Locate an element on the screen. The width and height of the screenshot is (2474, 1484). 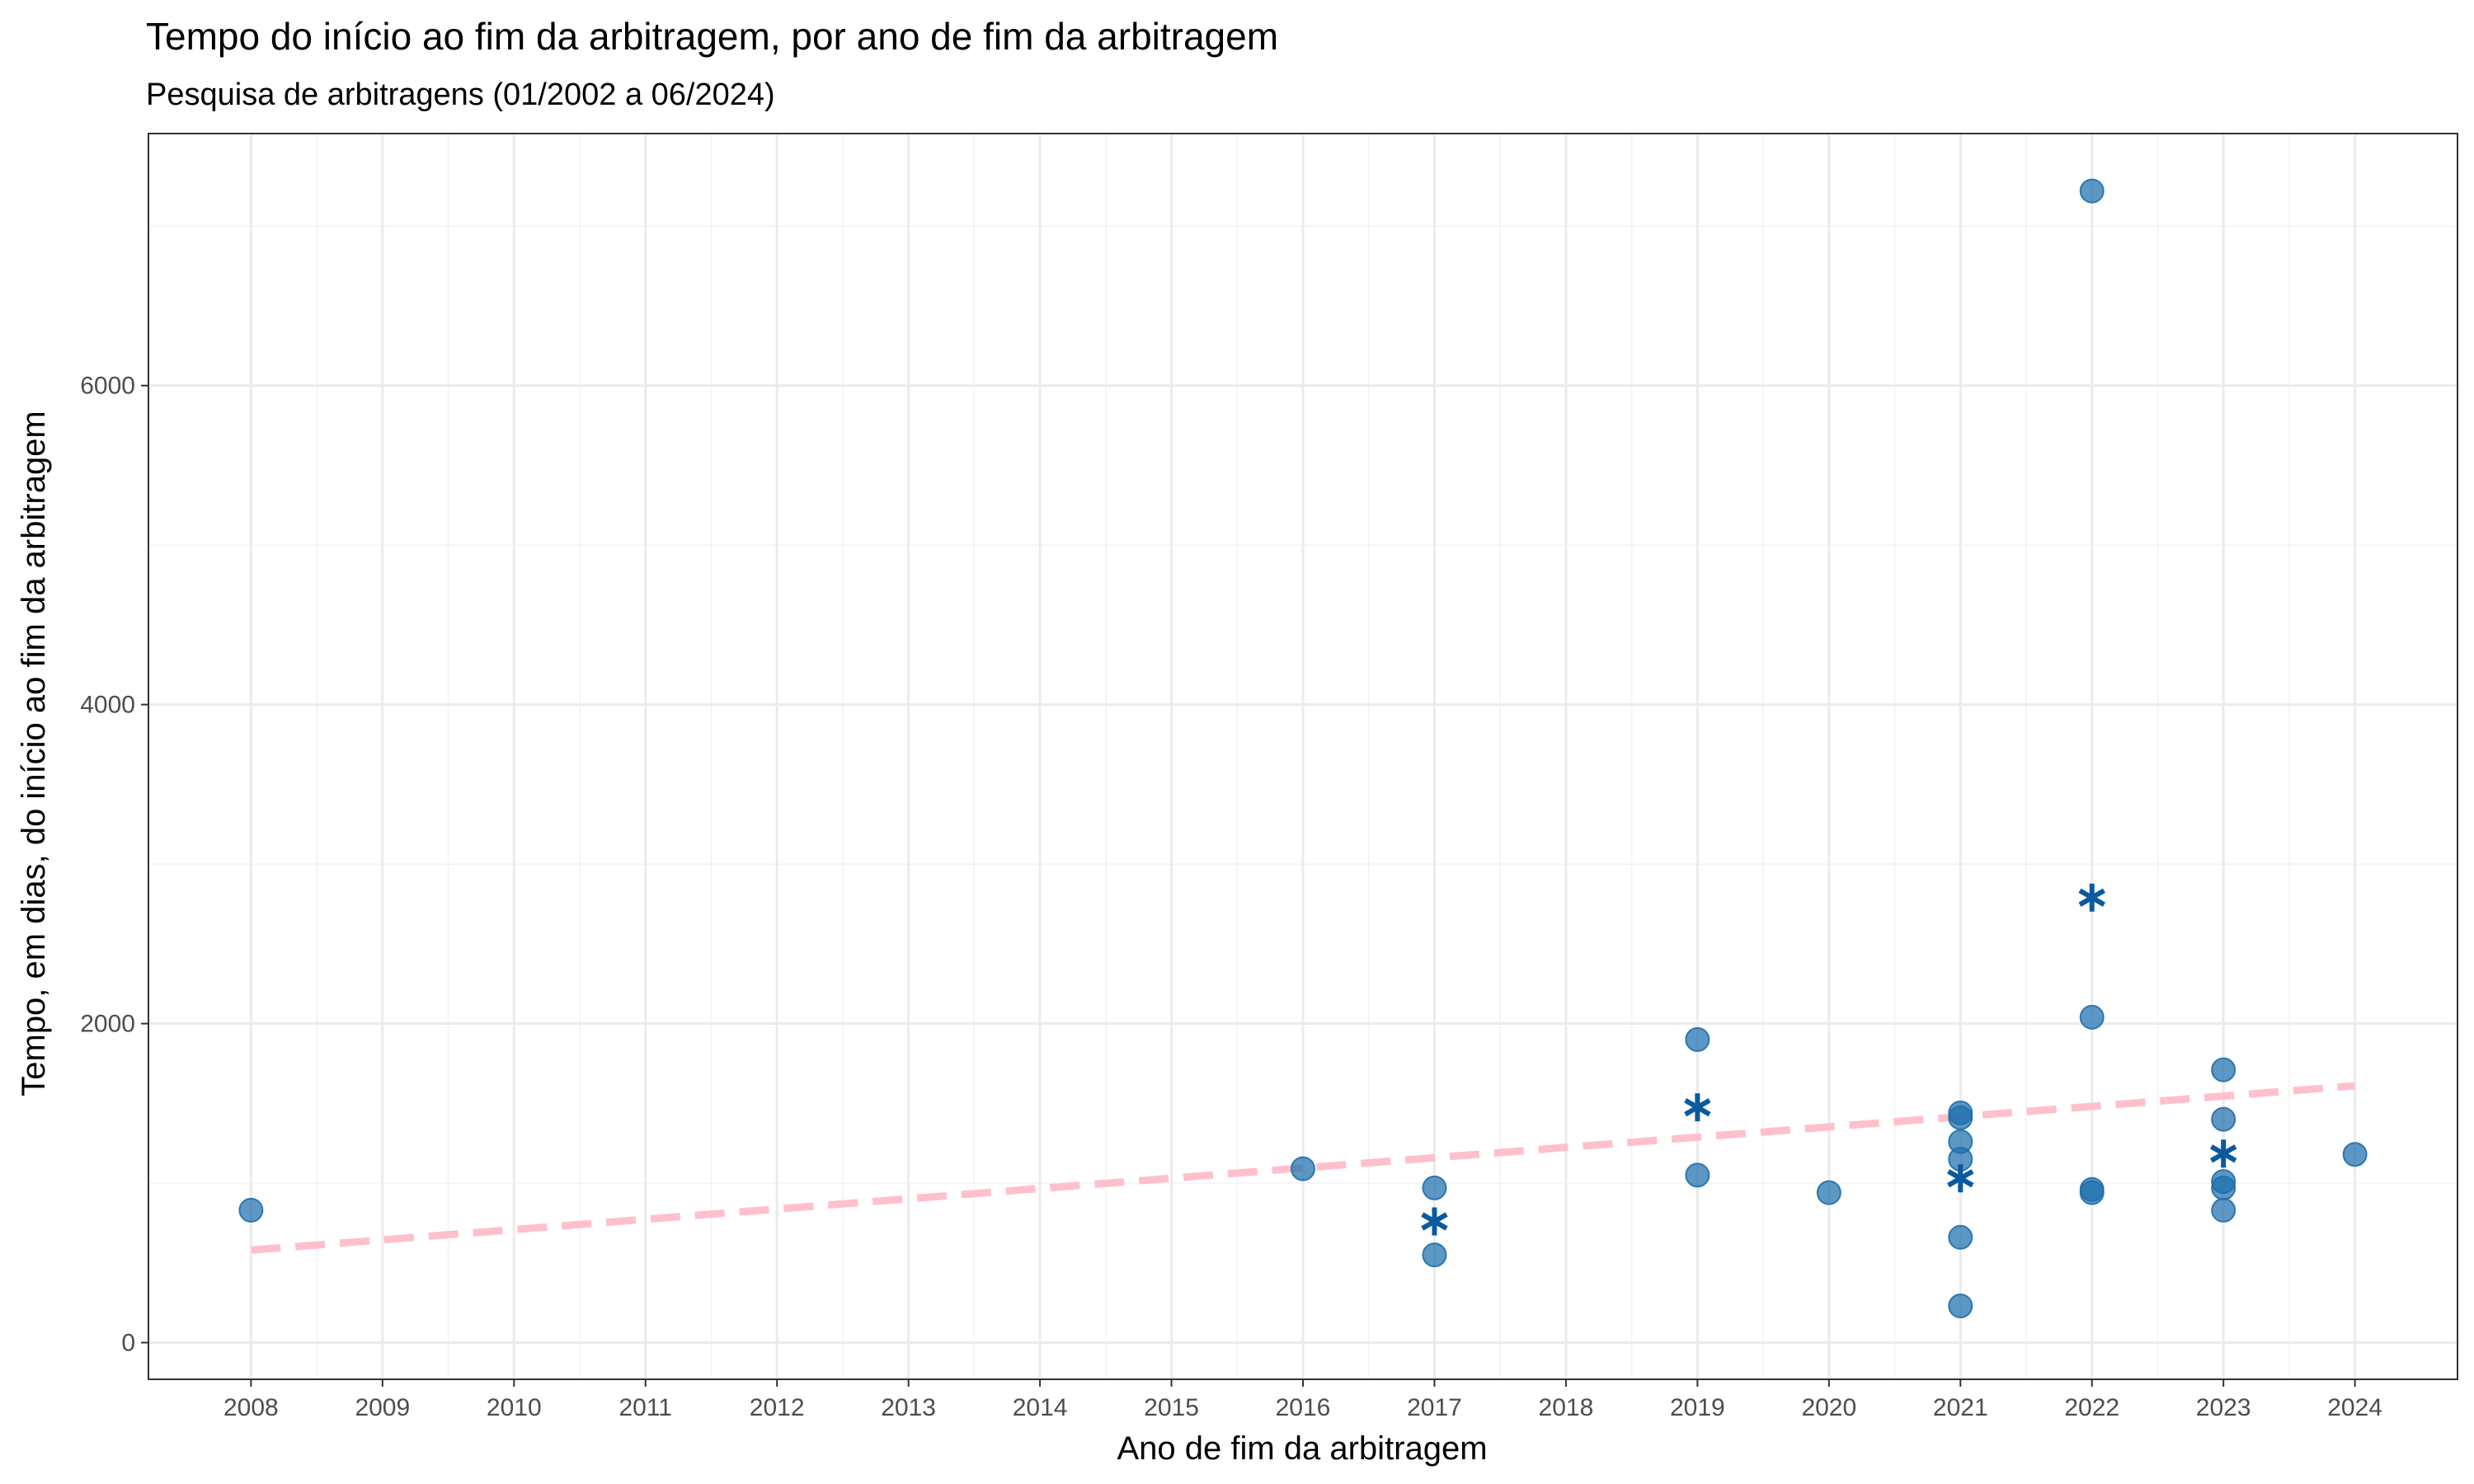
x-tick-label: 2013 is located at coordinates (908, 1407).